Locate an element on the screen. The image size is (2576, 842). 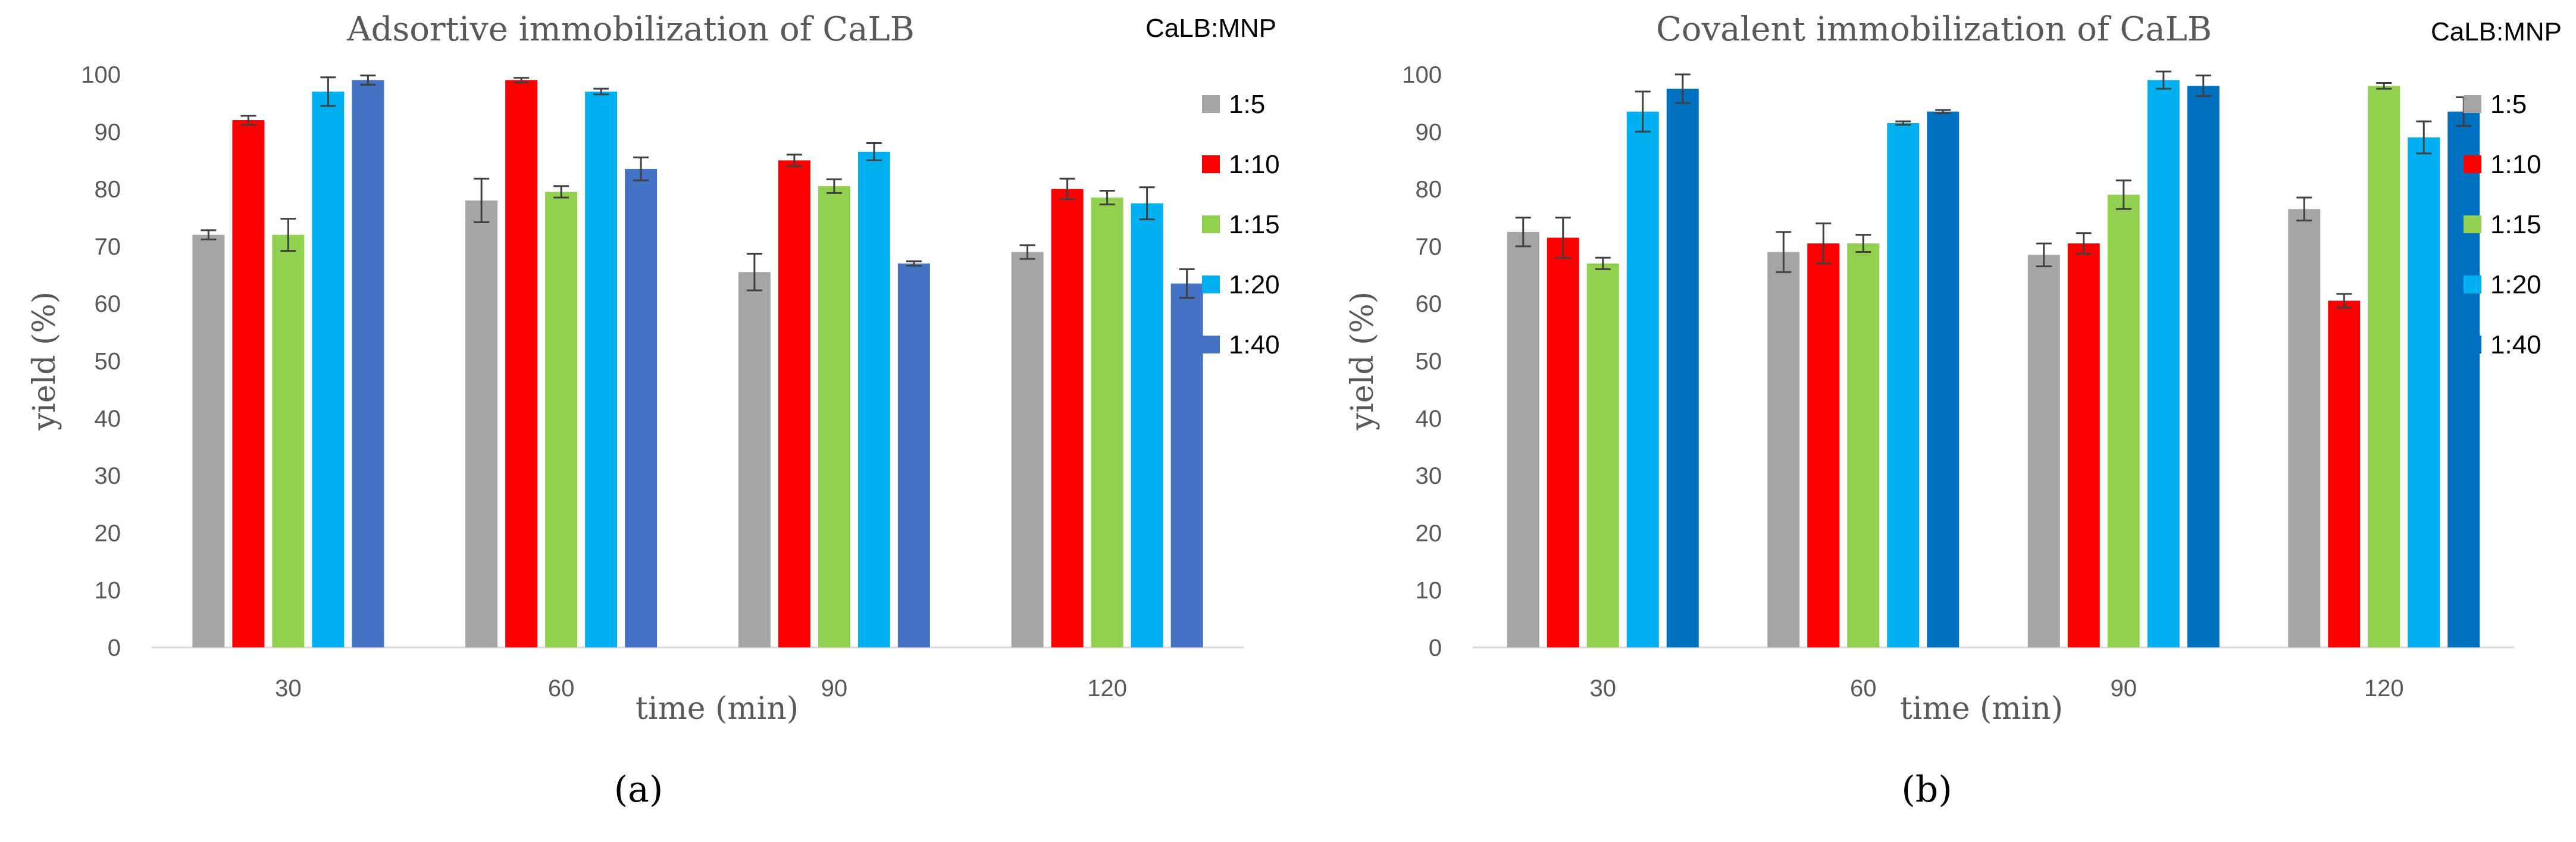
panel-label-letter: b is located at coordinates (1926, 789).